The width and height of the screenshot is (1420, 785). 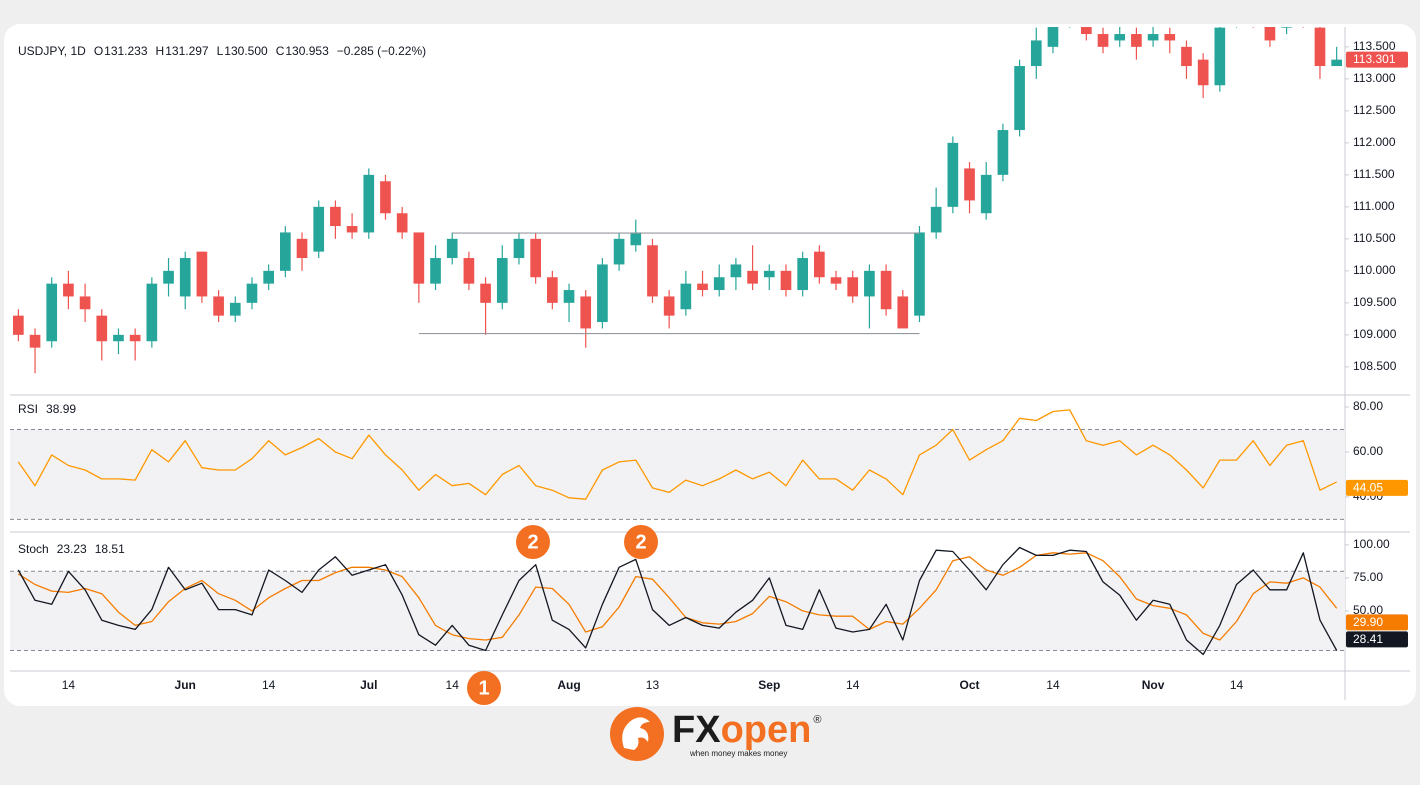 What do you see at coordinates (1368, 610) in the screenshot?
I see `y-tick-label: 50.00` at bounding box center [1368, 610].